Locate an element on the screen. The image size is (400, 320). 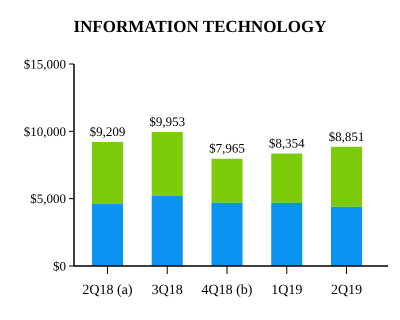
x-tick-label: 2Q19 is located at coordinates (346, 290).